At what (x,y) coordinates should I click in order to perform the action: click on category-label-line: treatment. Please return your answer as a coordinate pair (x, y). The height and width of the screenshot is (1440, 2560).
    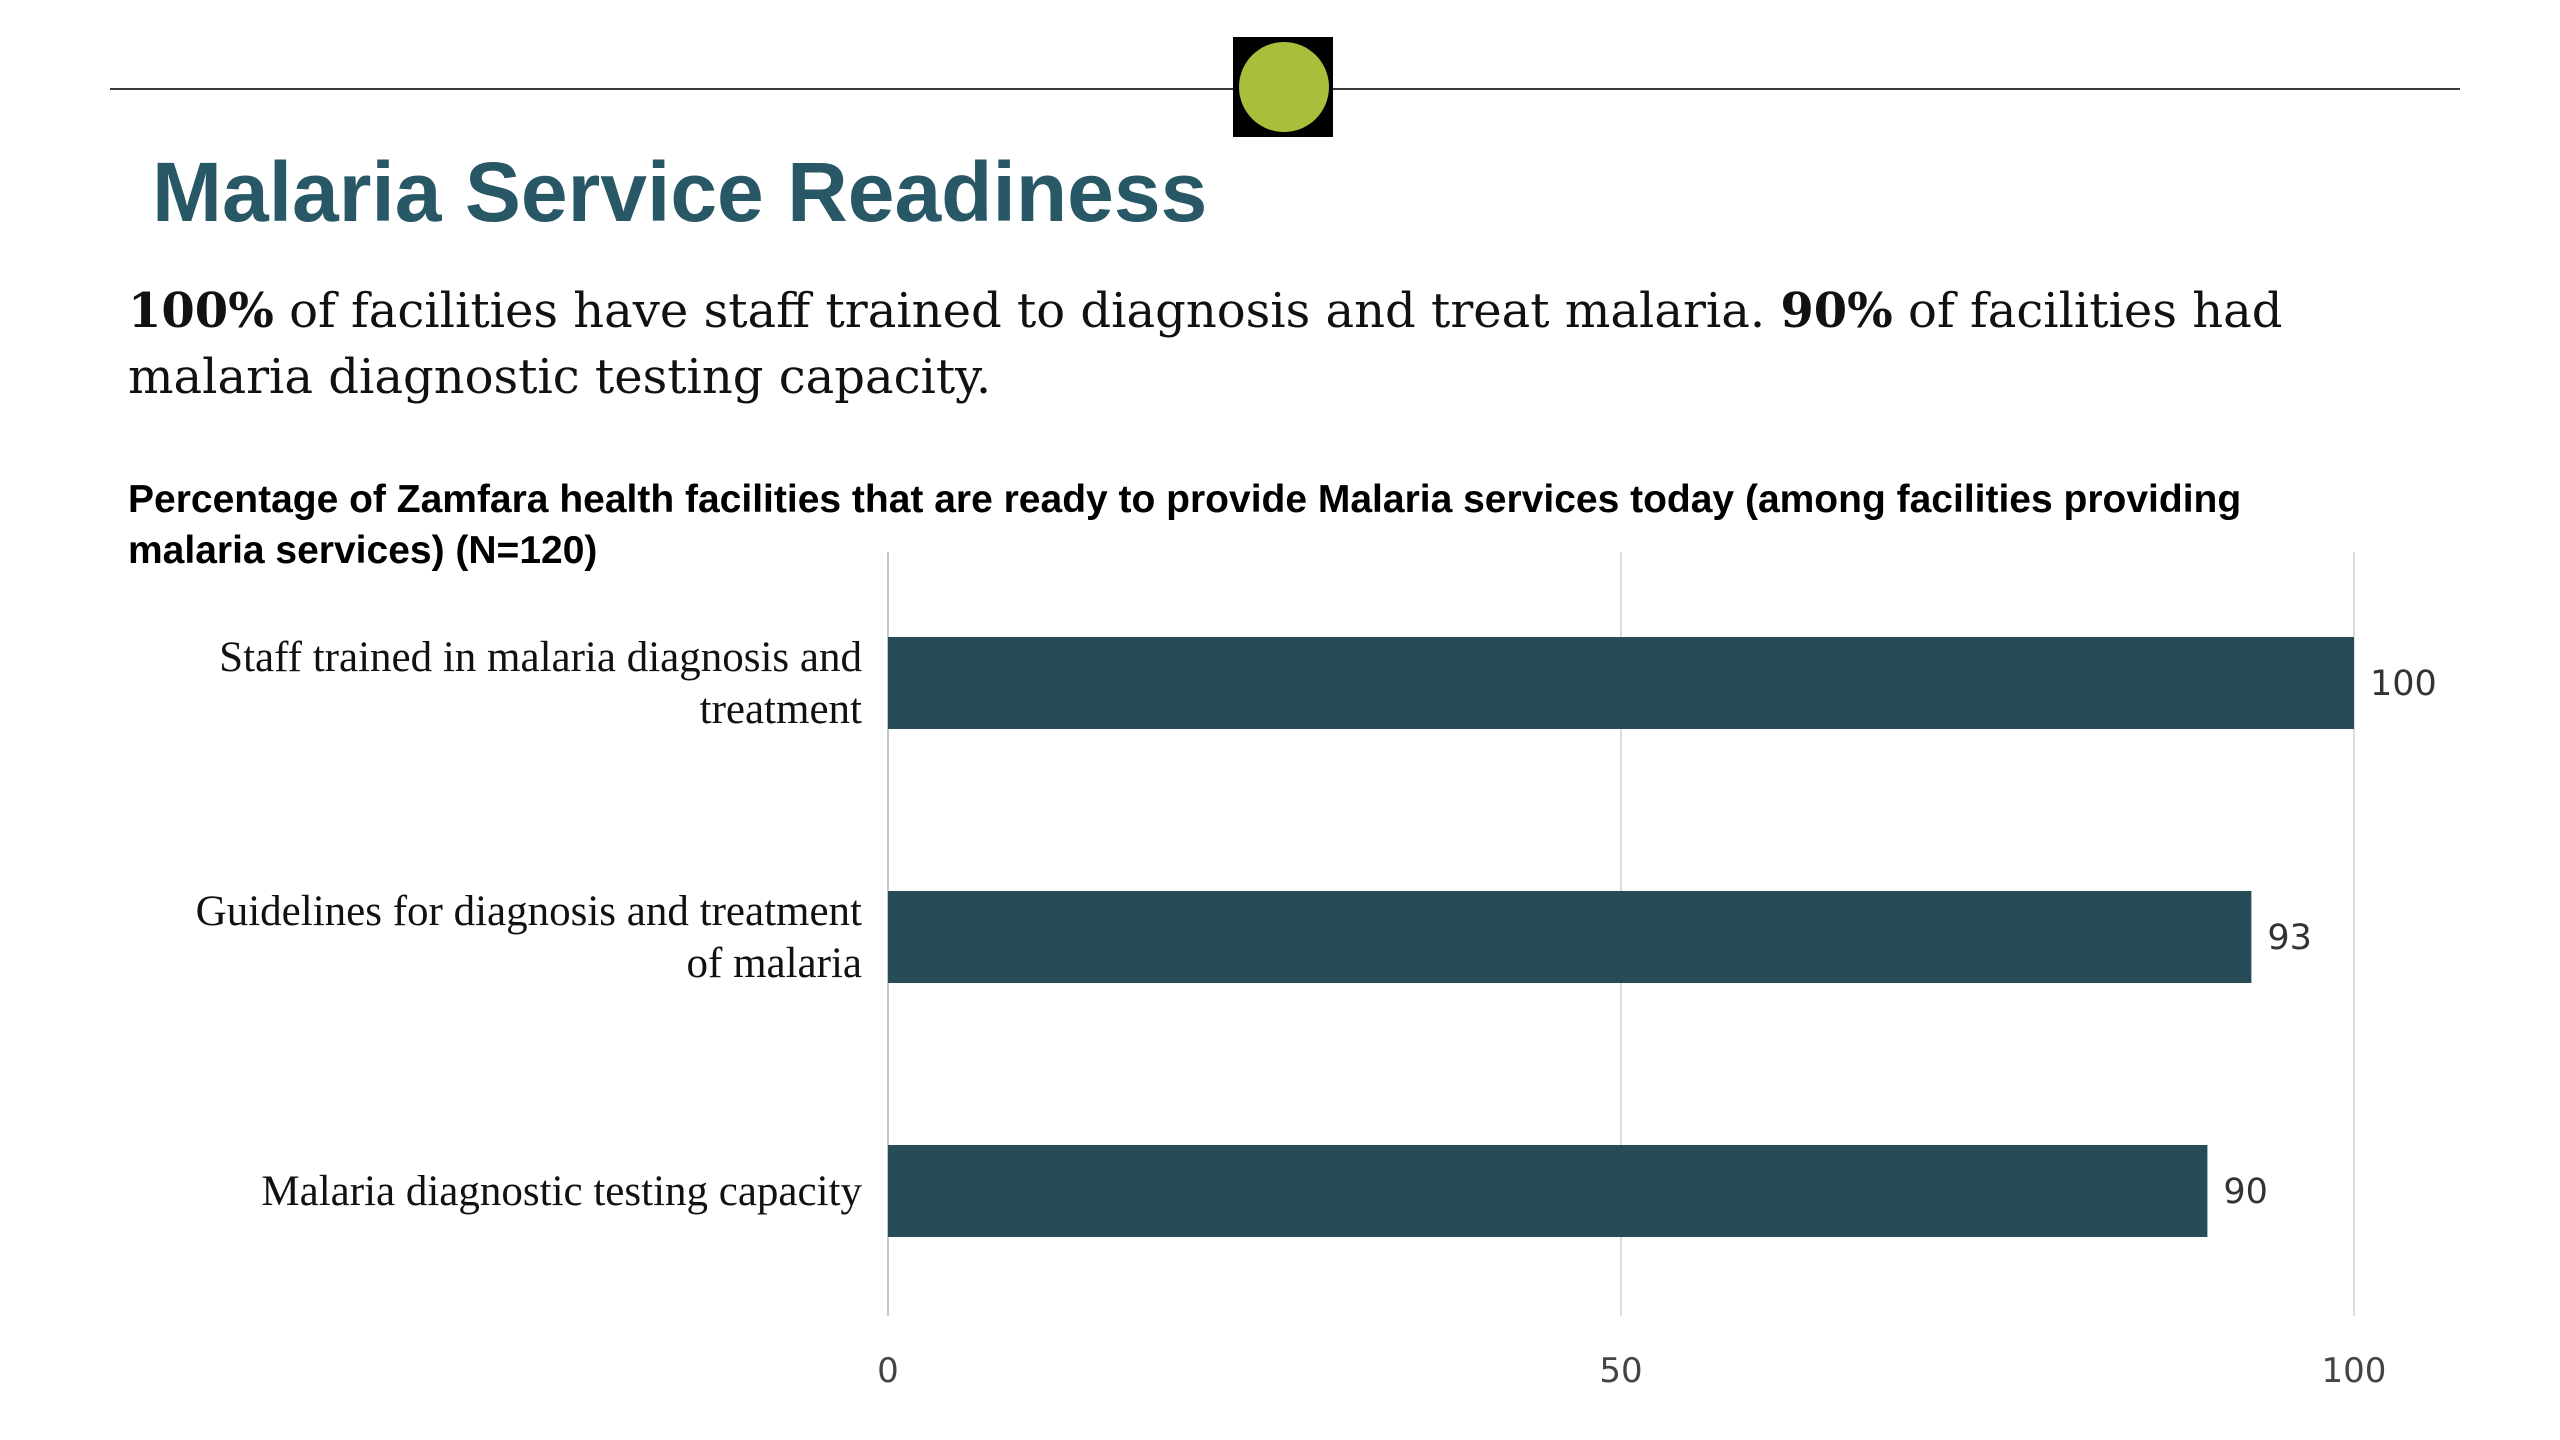
    Looking at the image, I should click on (781, 709).